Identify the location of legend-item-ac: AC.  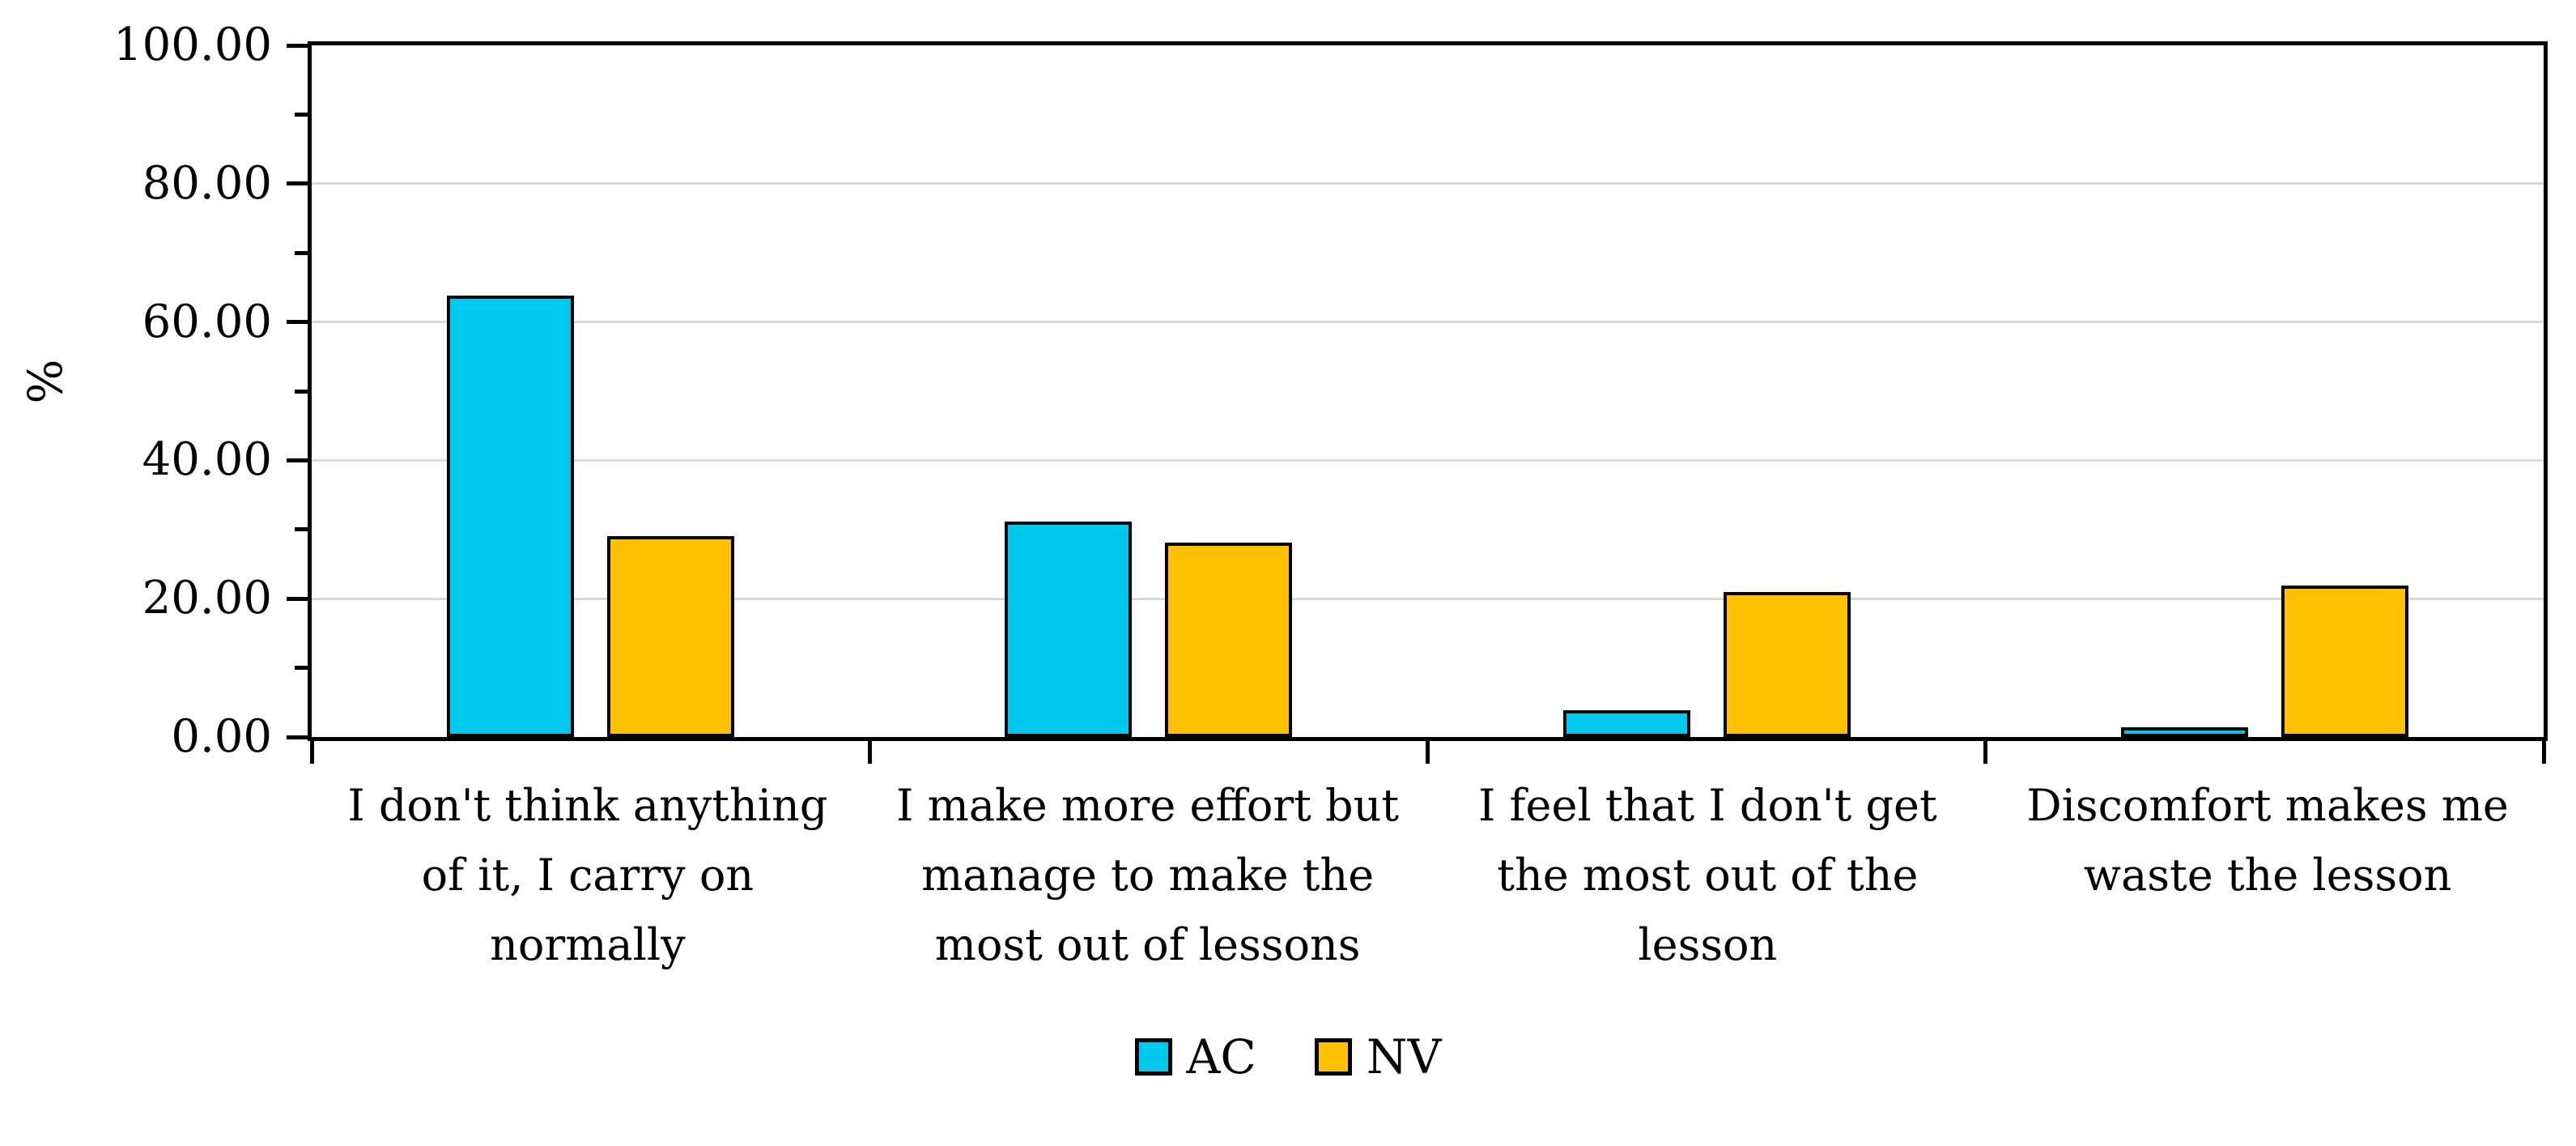
(1195, 1057).